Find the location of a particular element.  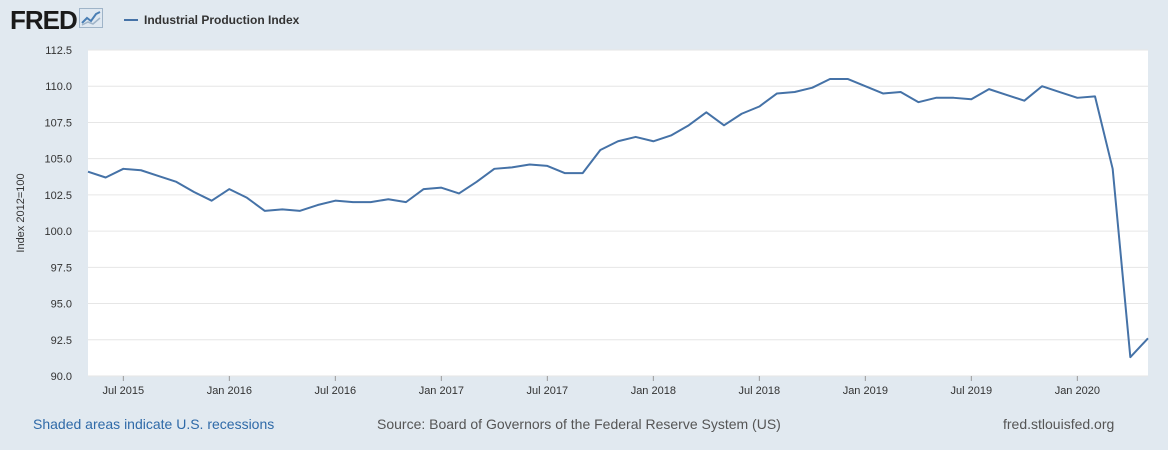

fred-url-link: fred.stlouisfed.org is located at coordinates (1059, 424).